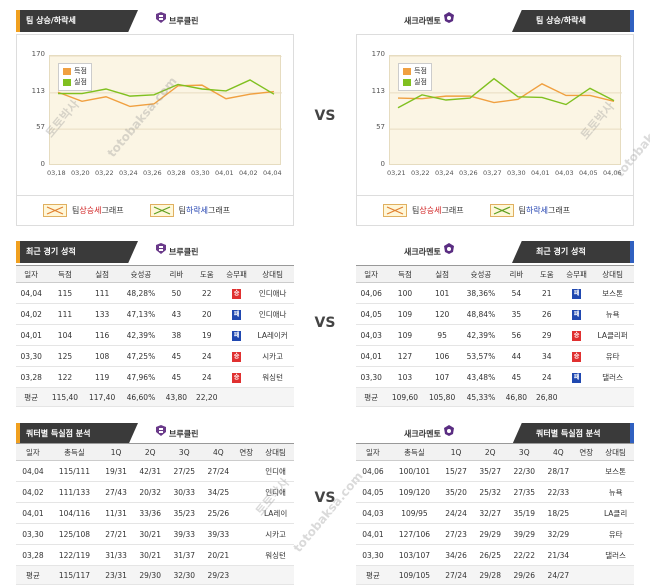 The width and height of the screenshot is (650, 588). I want to click on brooklyn-logo-icon, so click(161, 21).